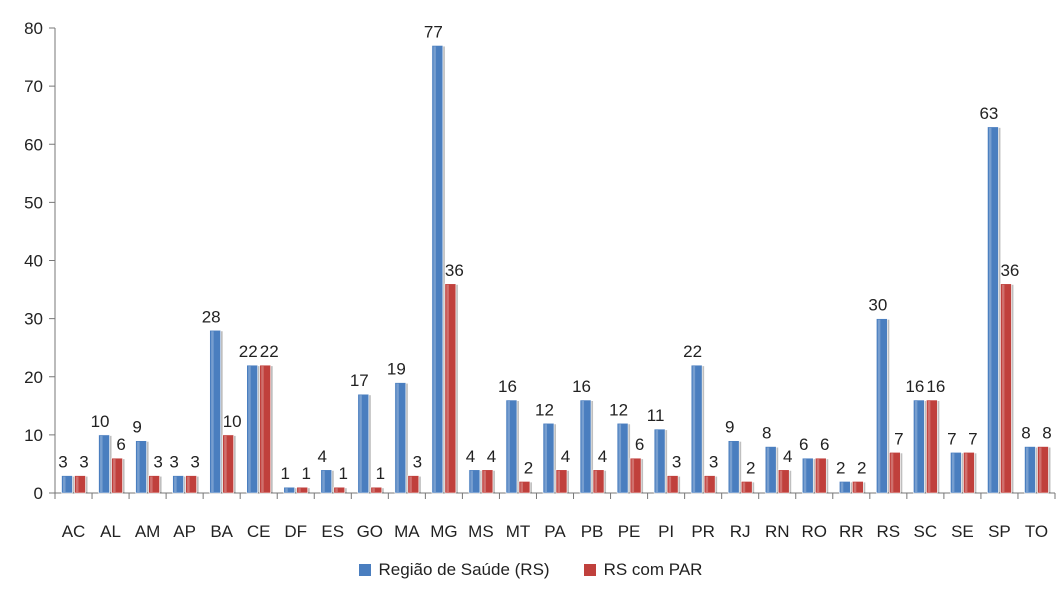  I want to click on x-tick-label: RJ, so click(740, 531).